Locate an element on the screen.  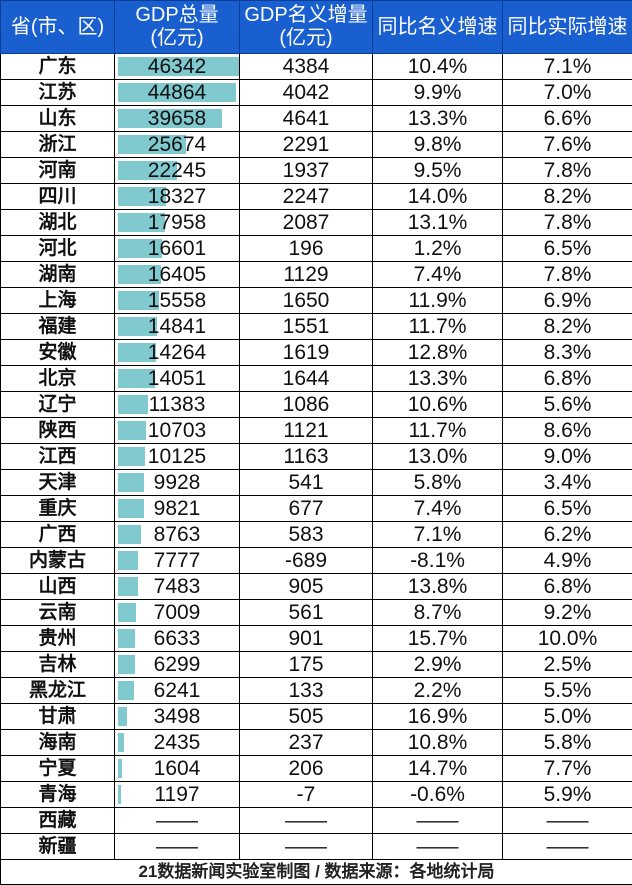
gdp-value: 16601 is located at coordinates (177, 248).